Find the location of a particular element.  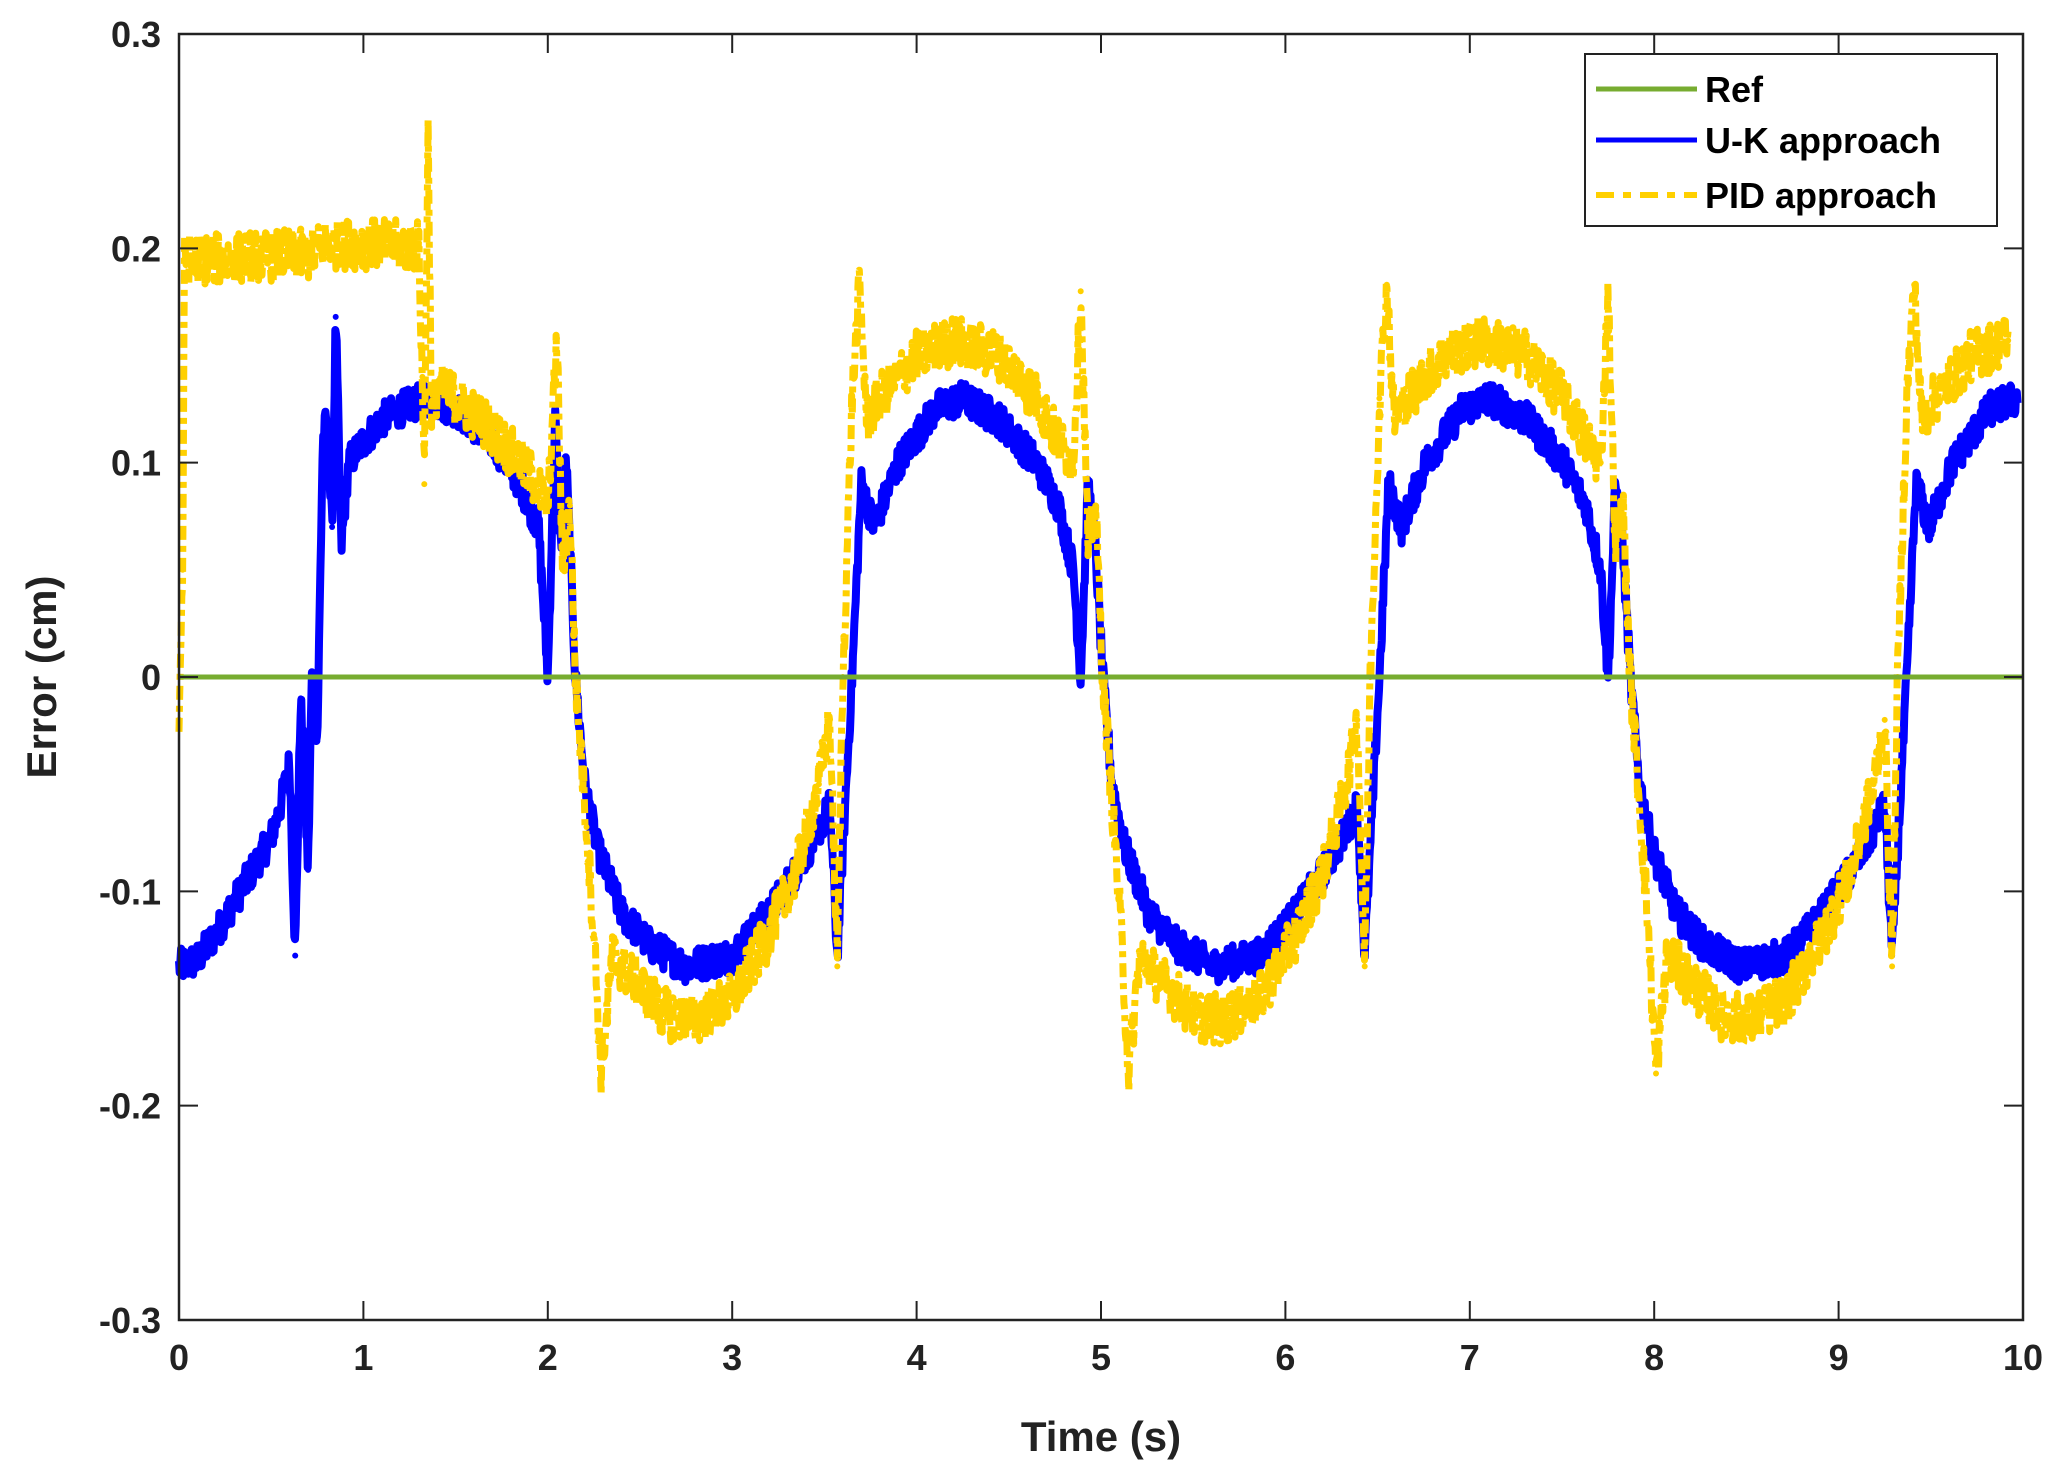

x-tick-label: 6 is located at coordinates (1285, 1357).